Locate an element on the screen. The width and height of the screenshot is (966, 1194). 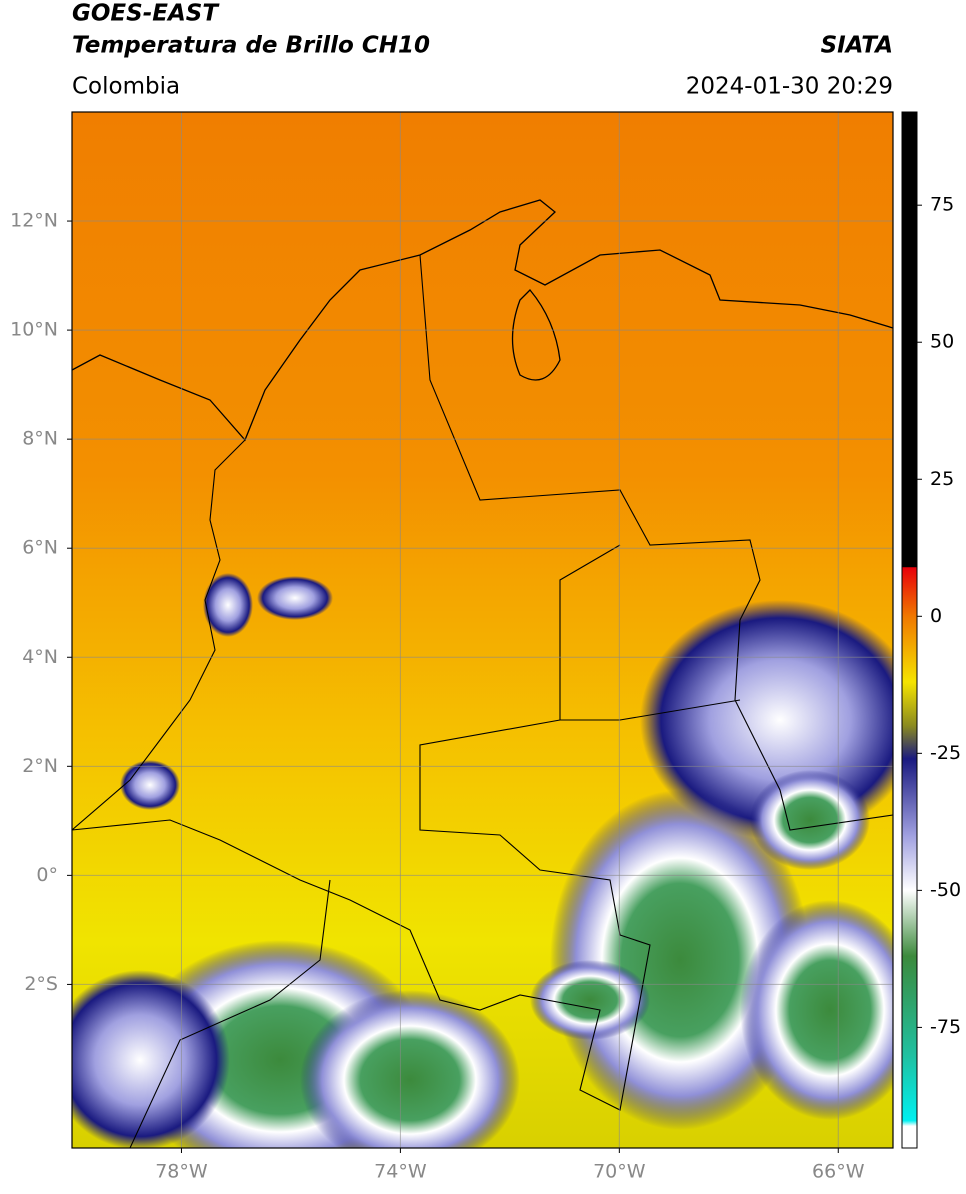
source: SIATA is located at coordinates (857, 46).